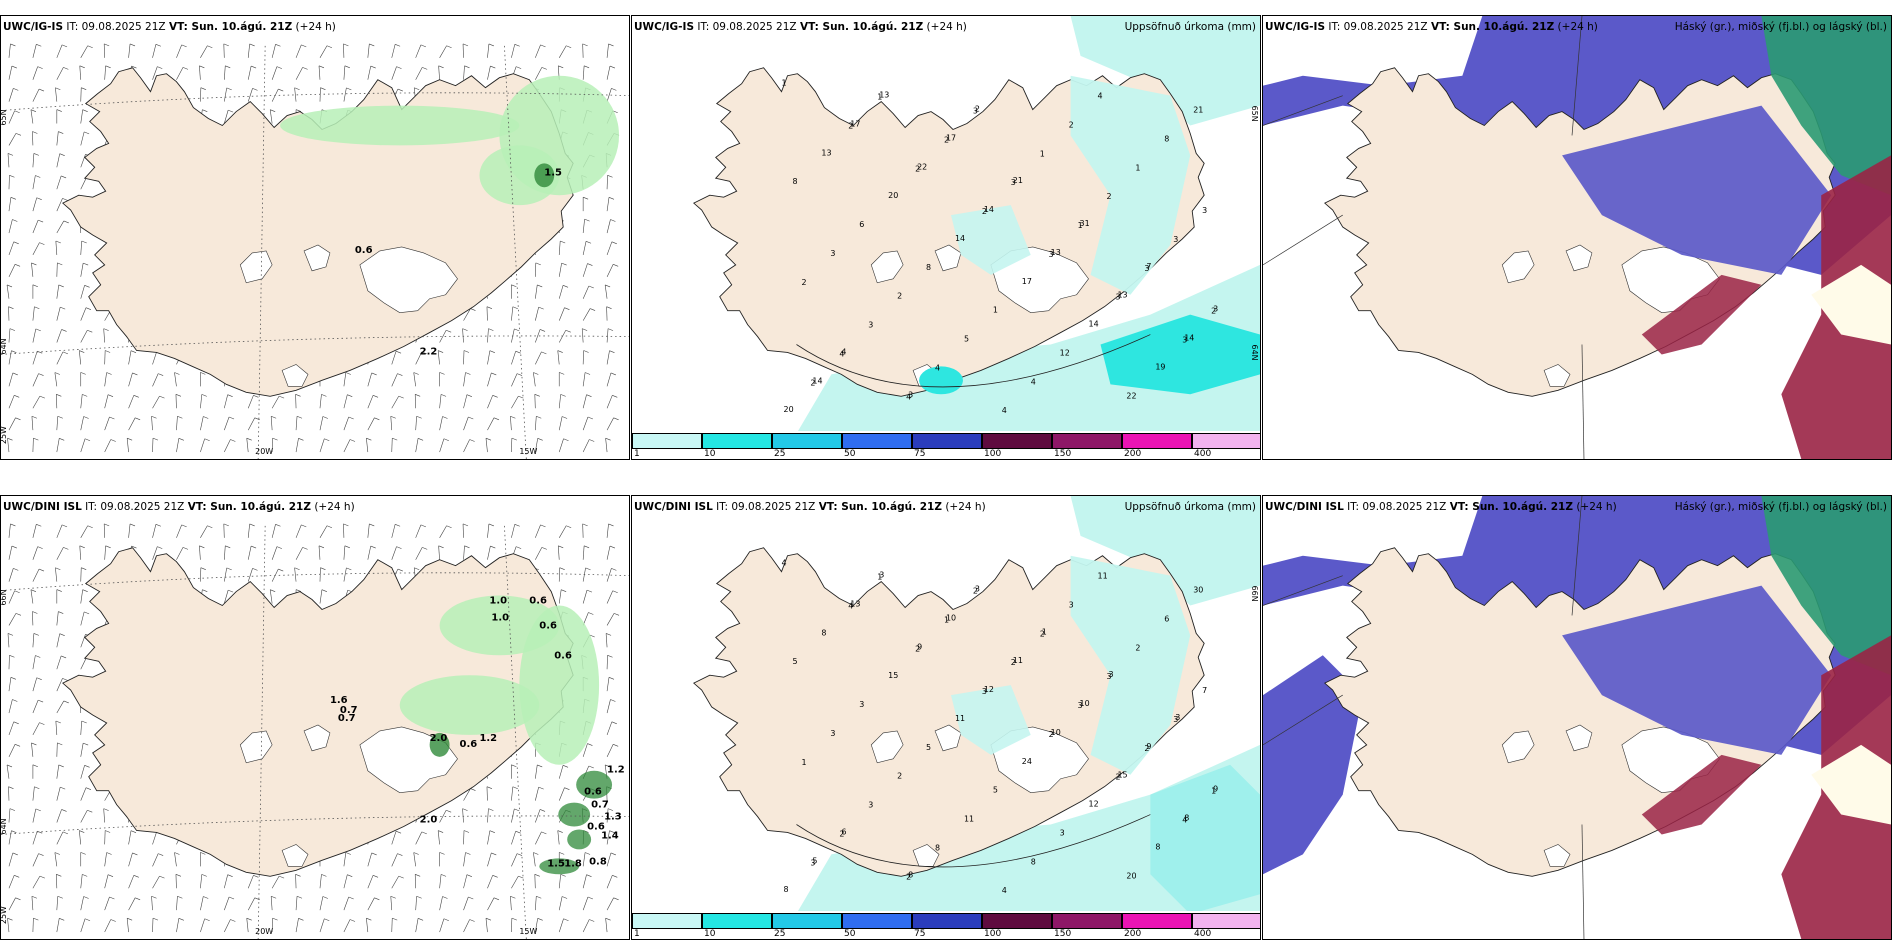 The image size is (1900, 950). Describe the element at coordinates (4, 597) in the screenshot. I see `axis-label: 66N` at that location.